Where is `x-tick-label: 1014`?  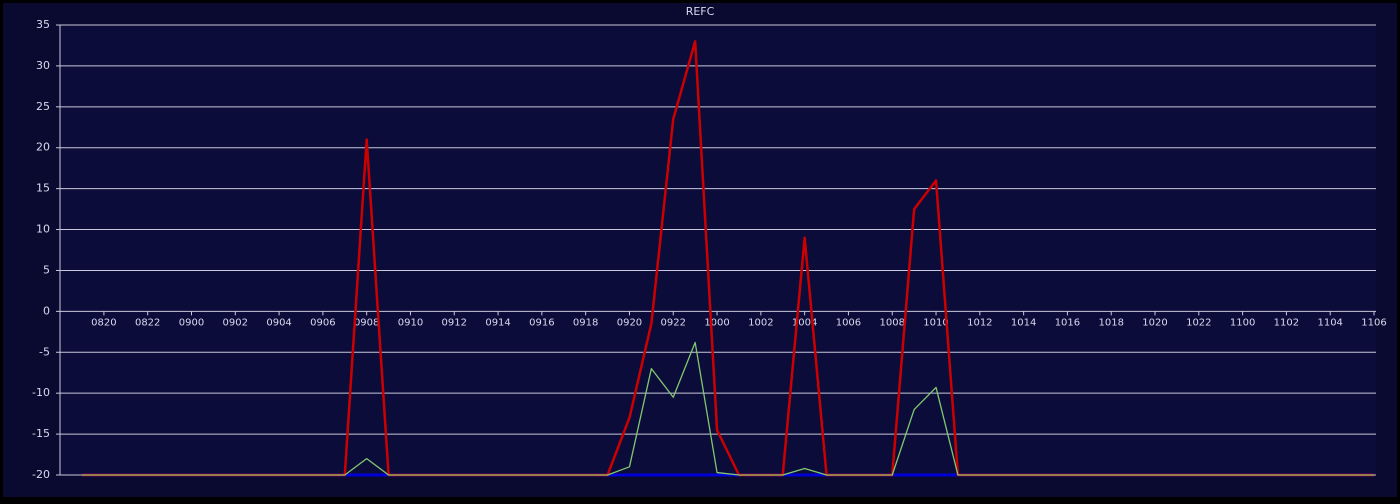 x-tick-label: 1014 is located at coordinates (1023, 322).